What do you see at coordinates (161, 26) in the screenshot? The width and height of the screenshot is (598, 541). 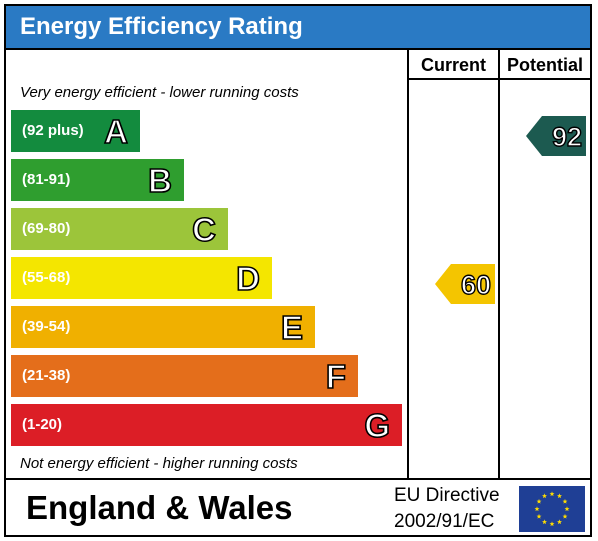 I see `page-title: Energy Efficiency Rating` at bounding box center [161, 26].